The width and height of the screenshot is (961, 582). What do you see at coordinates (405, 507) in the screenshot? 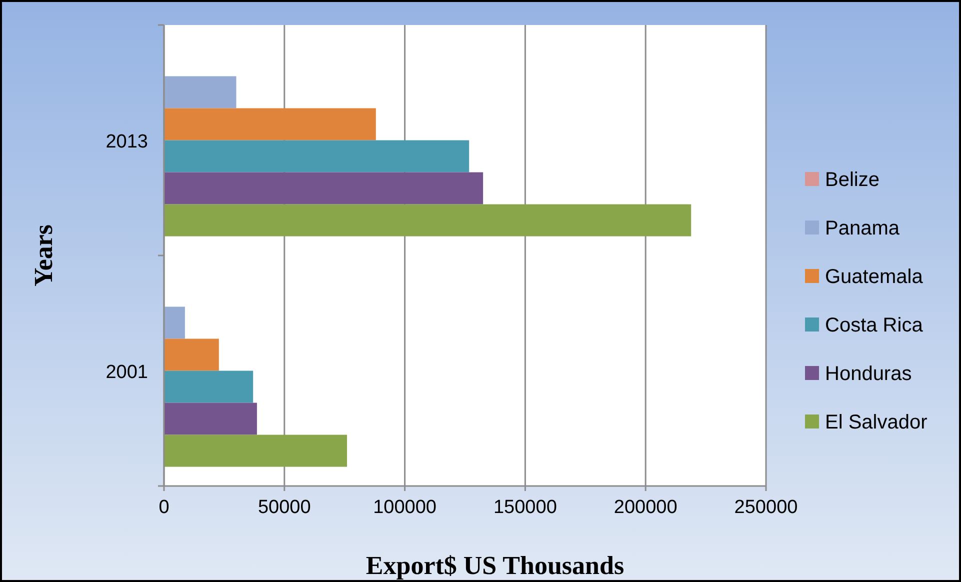
I see `x-tick-label: 100000` at bounding box center [405, 507].